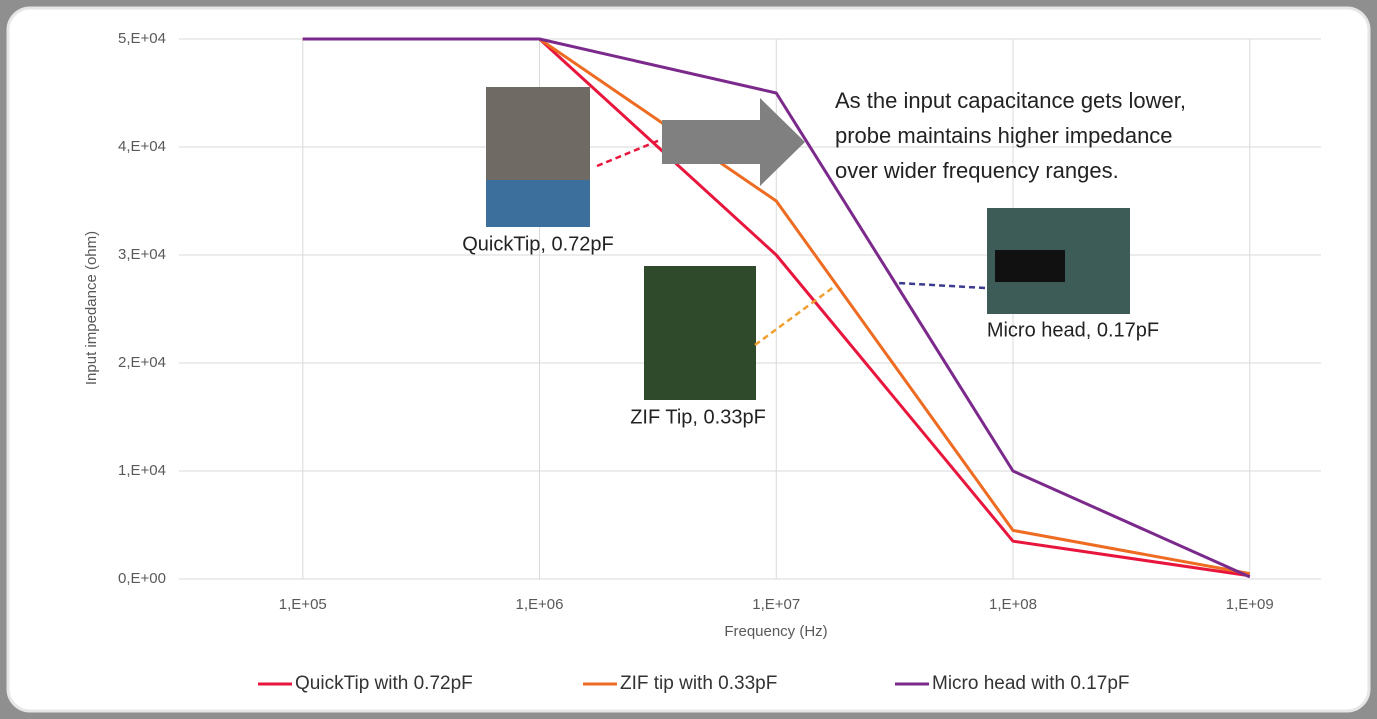 Image resolution: width=1377 pixels, height=719 pixels. What do you see at coordinates (91, 308) in the screenshot?
I see `y-axis-title: Input impedance (ohm)` at bounding box center [91, 308].